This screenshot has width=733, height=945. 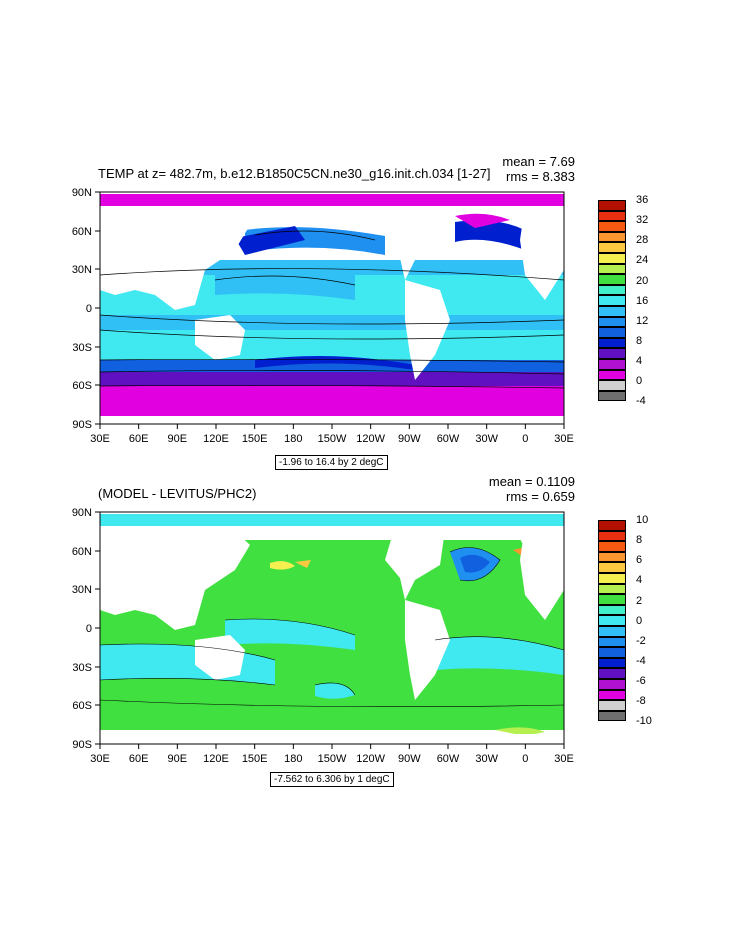 I want to click on diff-mean: mean = 0.1109, so click(x=531, y=481).